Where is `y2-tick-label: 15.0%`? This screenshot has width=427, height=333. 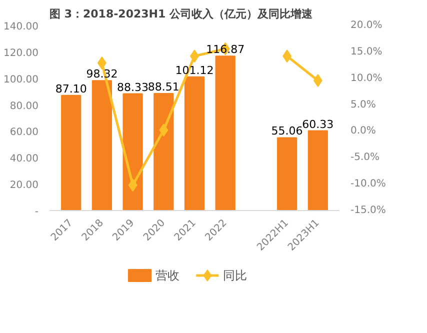
y2-tick-label: 15.0% is located at coordinates (366, 52).